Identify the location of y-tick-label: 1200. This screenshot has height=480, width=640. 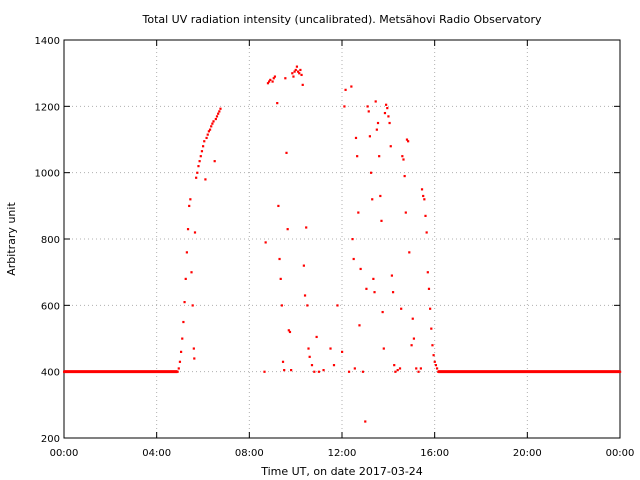
(47, 107).